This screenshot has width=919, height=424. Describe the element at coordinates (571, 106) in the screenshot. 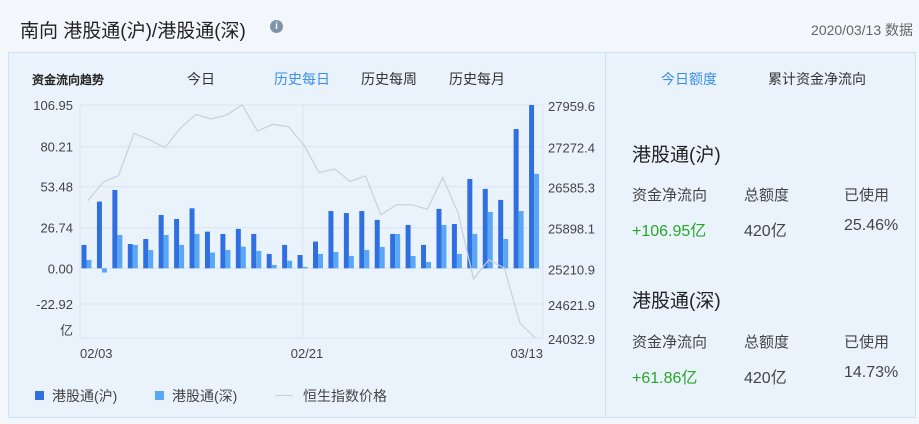

I see `right-axis-tick: 27959.6` at that location.